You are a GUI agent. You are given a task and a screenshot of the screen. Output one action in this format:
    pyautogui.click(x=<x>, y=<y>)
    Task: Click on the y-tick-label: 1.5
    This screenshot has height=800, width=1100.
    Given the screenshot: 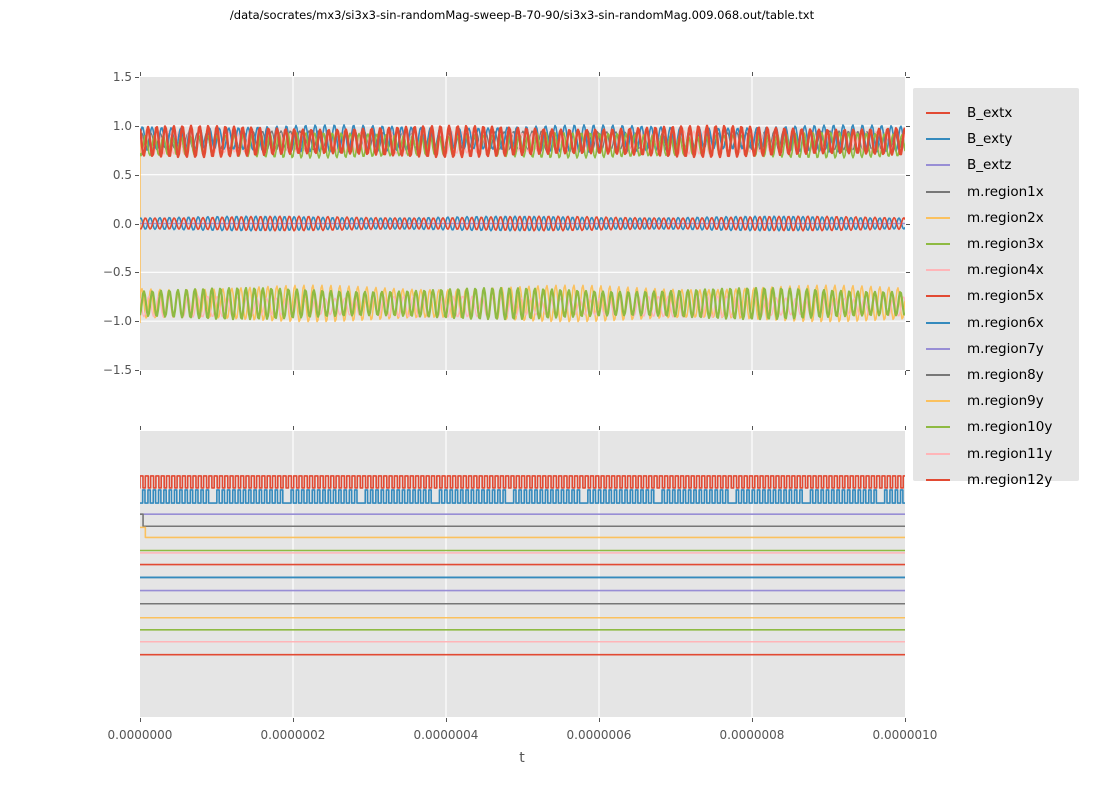 What is the action you would take?
    pyautogui.click(x=122, y=77)
    